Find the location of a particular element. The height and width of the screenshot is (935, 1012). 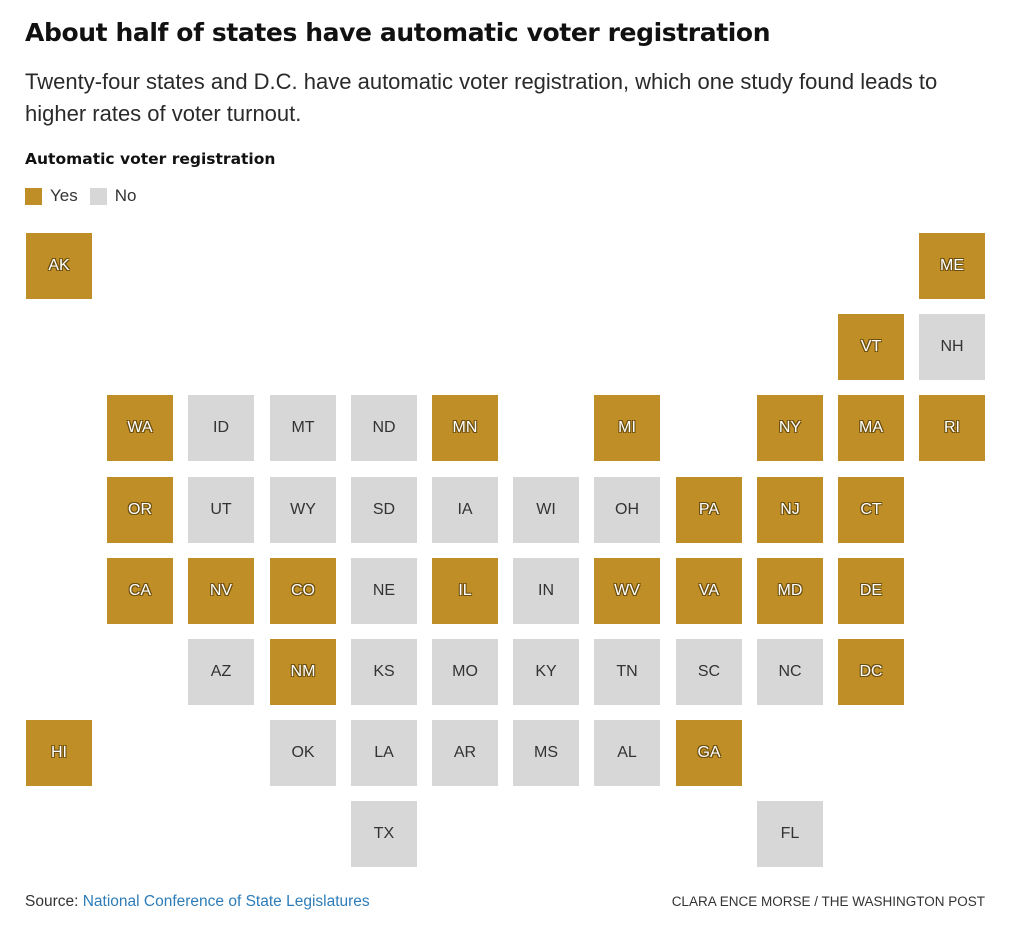

state-tile-il: IL is located at coordinates (465, 591).